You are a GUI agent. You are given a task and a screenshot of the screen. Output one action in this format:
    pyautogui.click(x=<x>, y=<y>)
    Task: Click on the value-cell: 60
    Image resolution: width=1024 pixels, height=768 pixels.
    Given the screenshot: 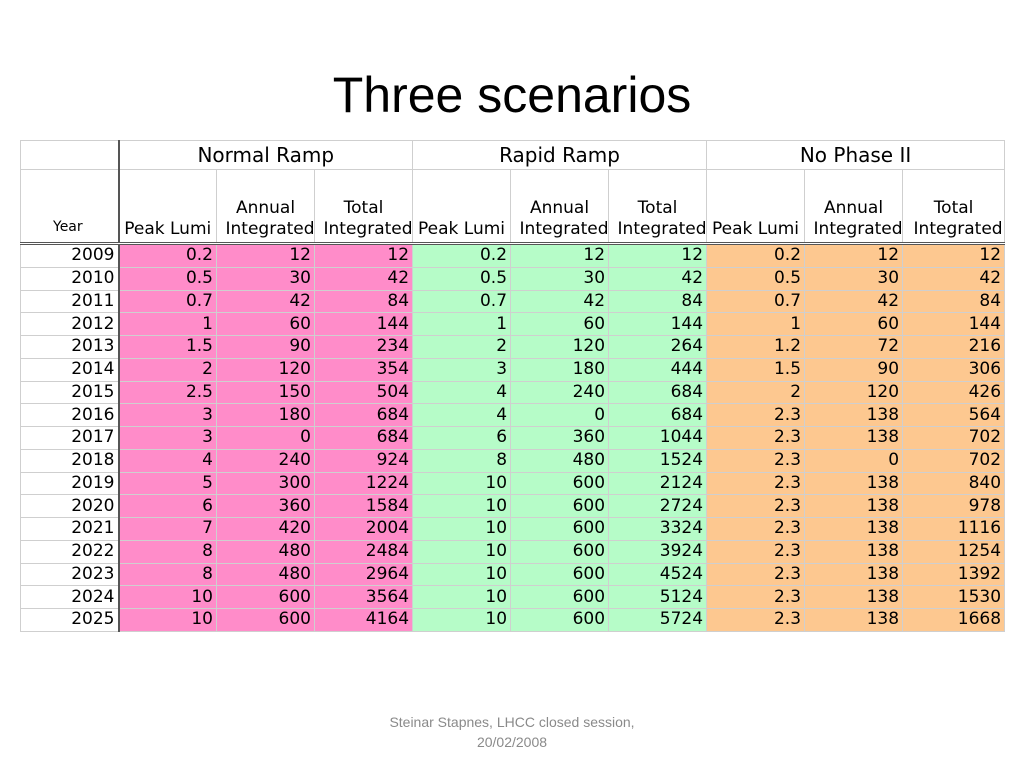 What is the action you would take?
    pyautogui.click(x=265, y=324)
    